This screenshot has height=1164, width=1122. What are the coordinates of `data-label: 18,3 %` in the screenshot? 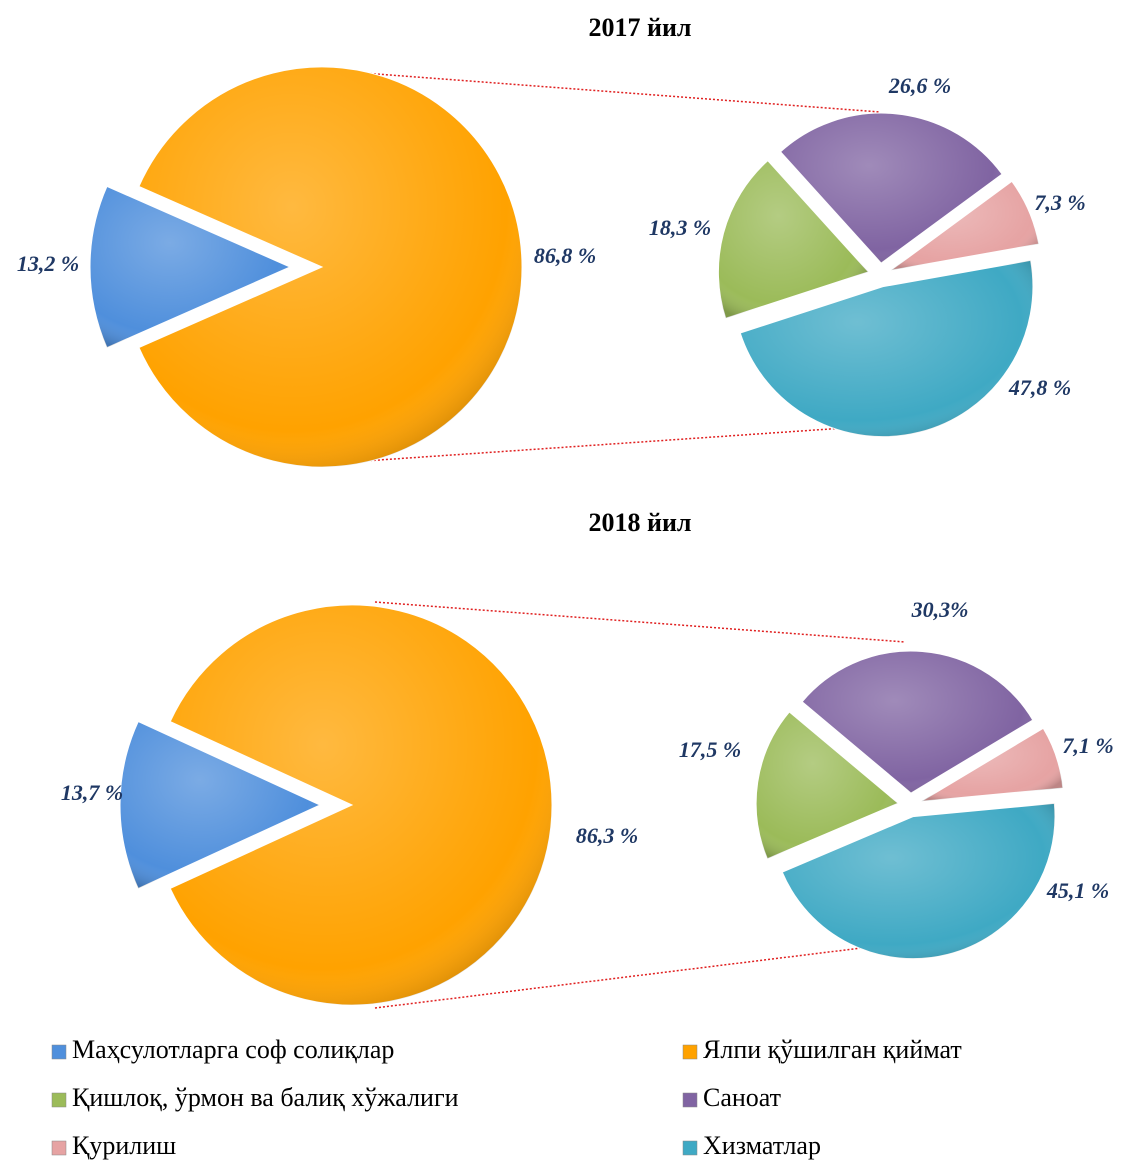 It's located at (680, 227).